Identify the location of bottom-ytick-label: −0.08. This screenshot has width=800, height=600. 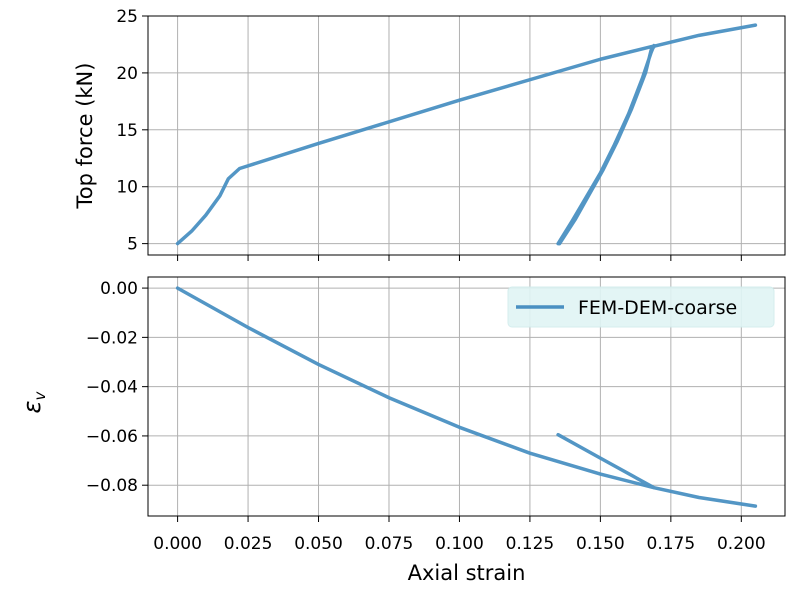
(112, 486).